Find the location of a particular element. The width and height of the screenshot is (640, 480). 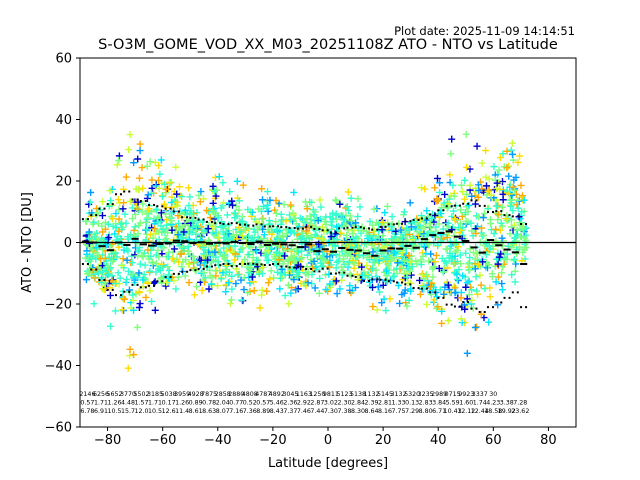

bin-stat-sd: 7.29 is located at coordinates (412, 411).